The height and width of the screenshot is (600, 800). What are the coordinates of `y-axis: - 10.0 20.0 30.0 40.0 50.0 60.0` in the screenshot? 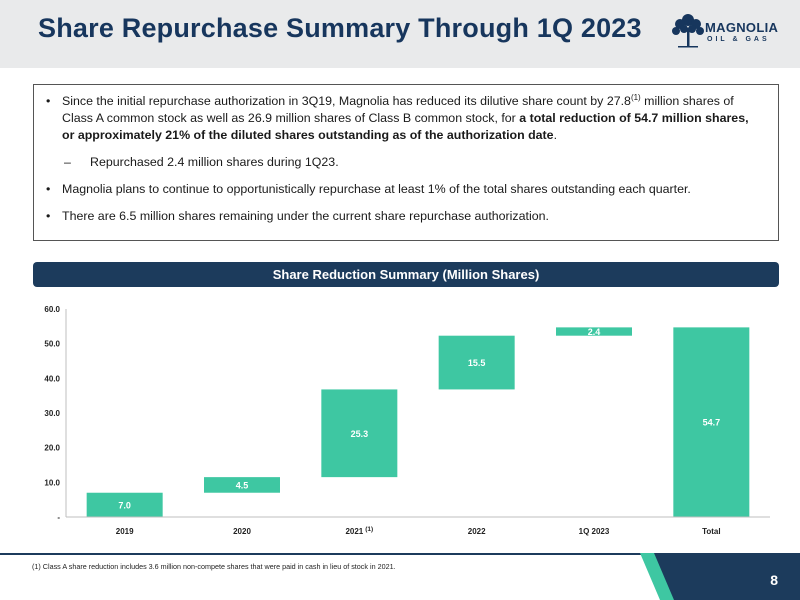 It's located at (55, 413).